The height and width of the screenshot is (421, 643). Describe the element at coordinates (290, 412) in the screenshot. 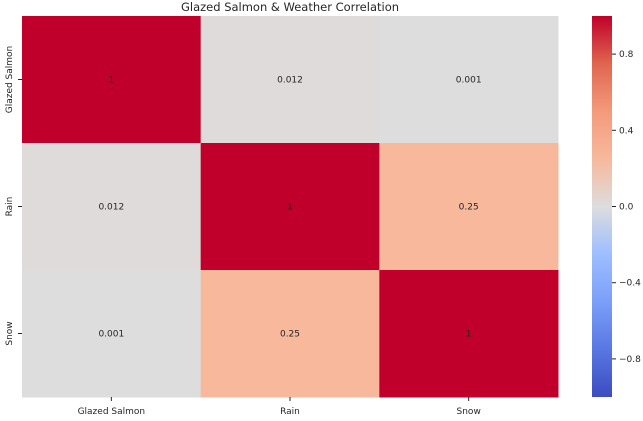

I see `x-tick-label: Rain` at that location.